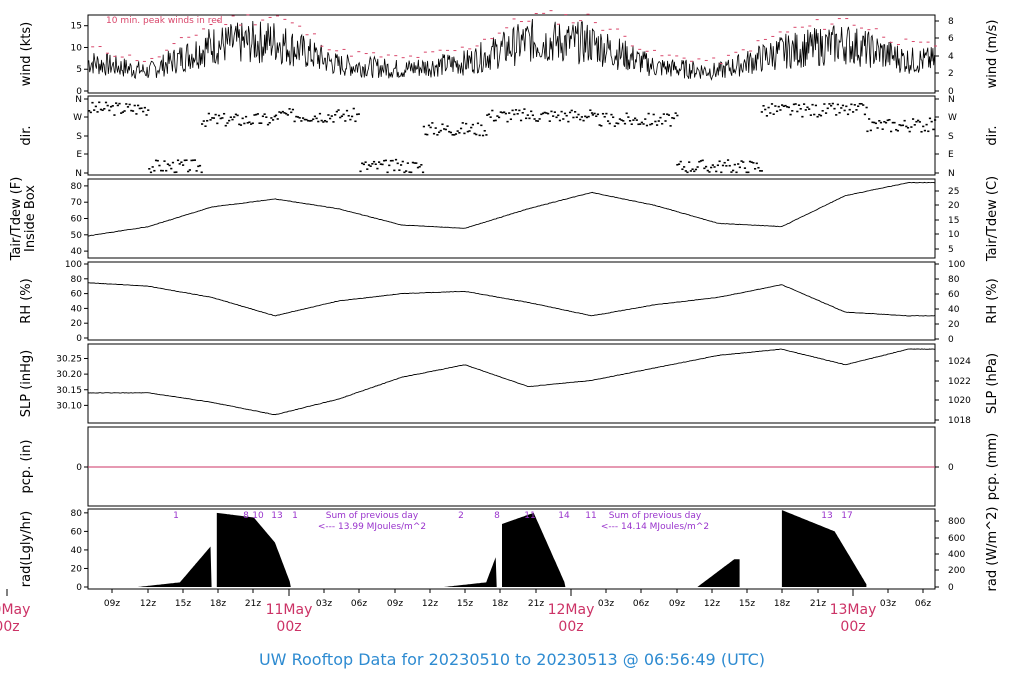 Image resolution: width=1024 pixels, height=700 pixels. Describe the element at coordinates (79, 468) in the screenshot. I see `tick-label-left-pcp: 0` at that location.